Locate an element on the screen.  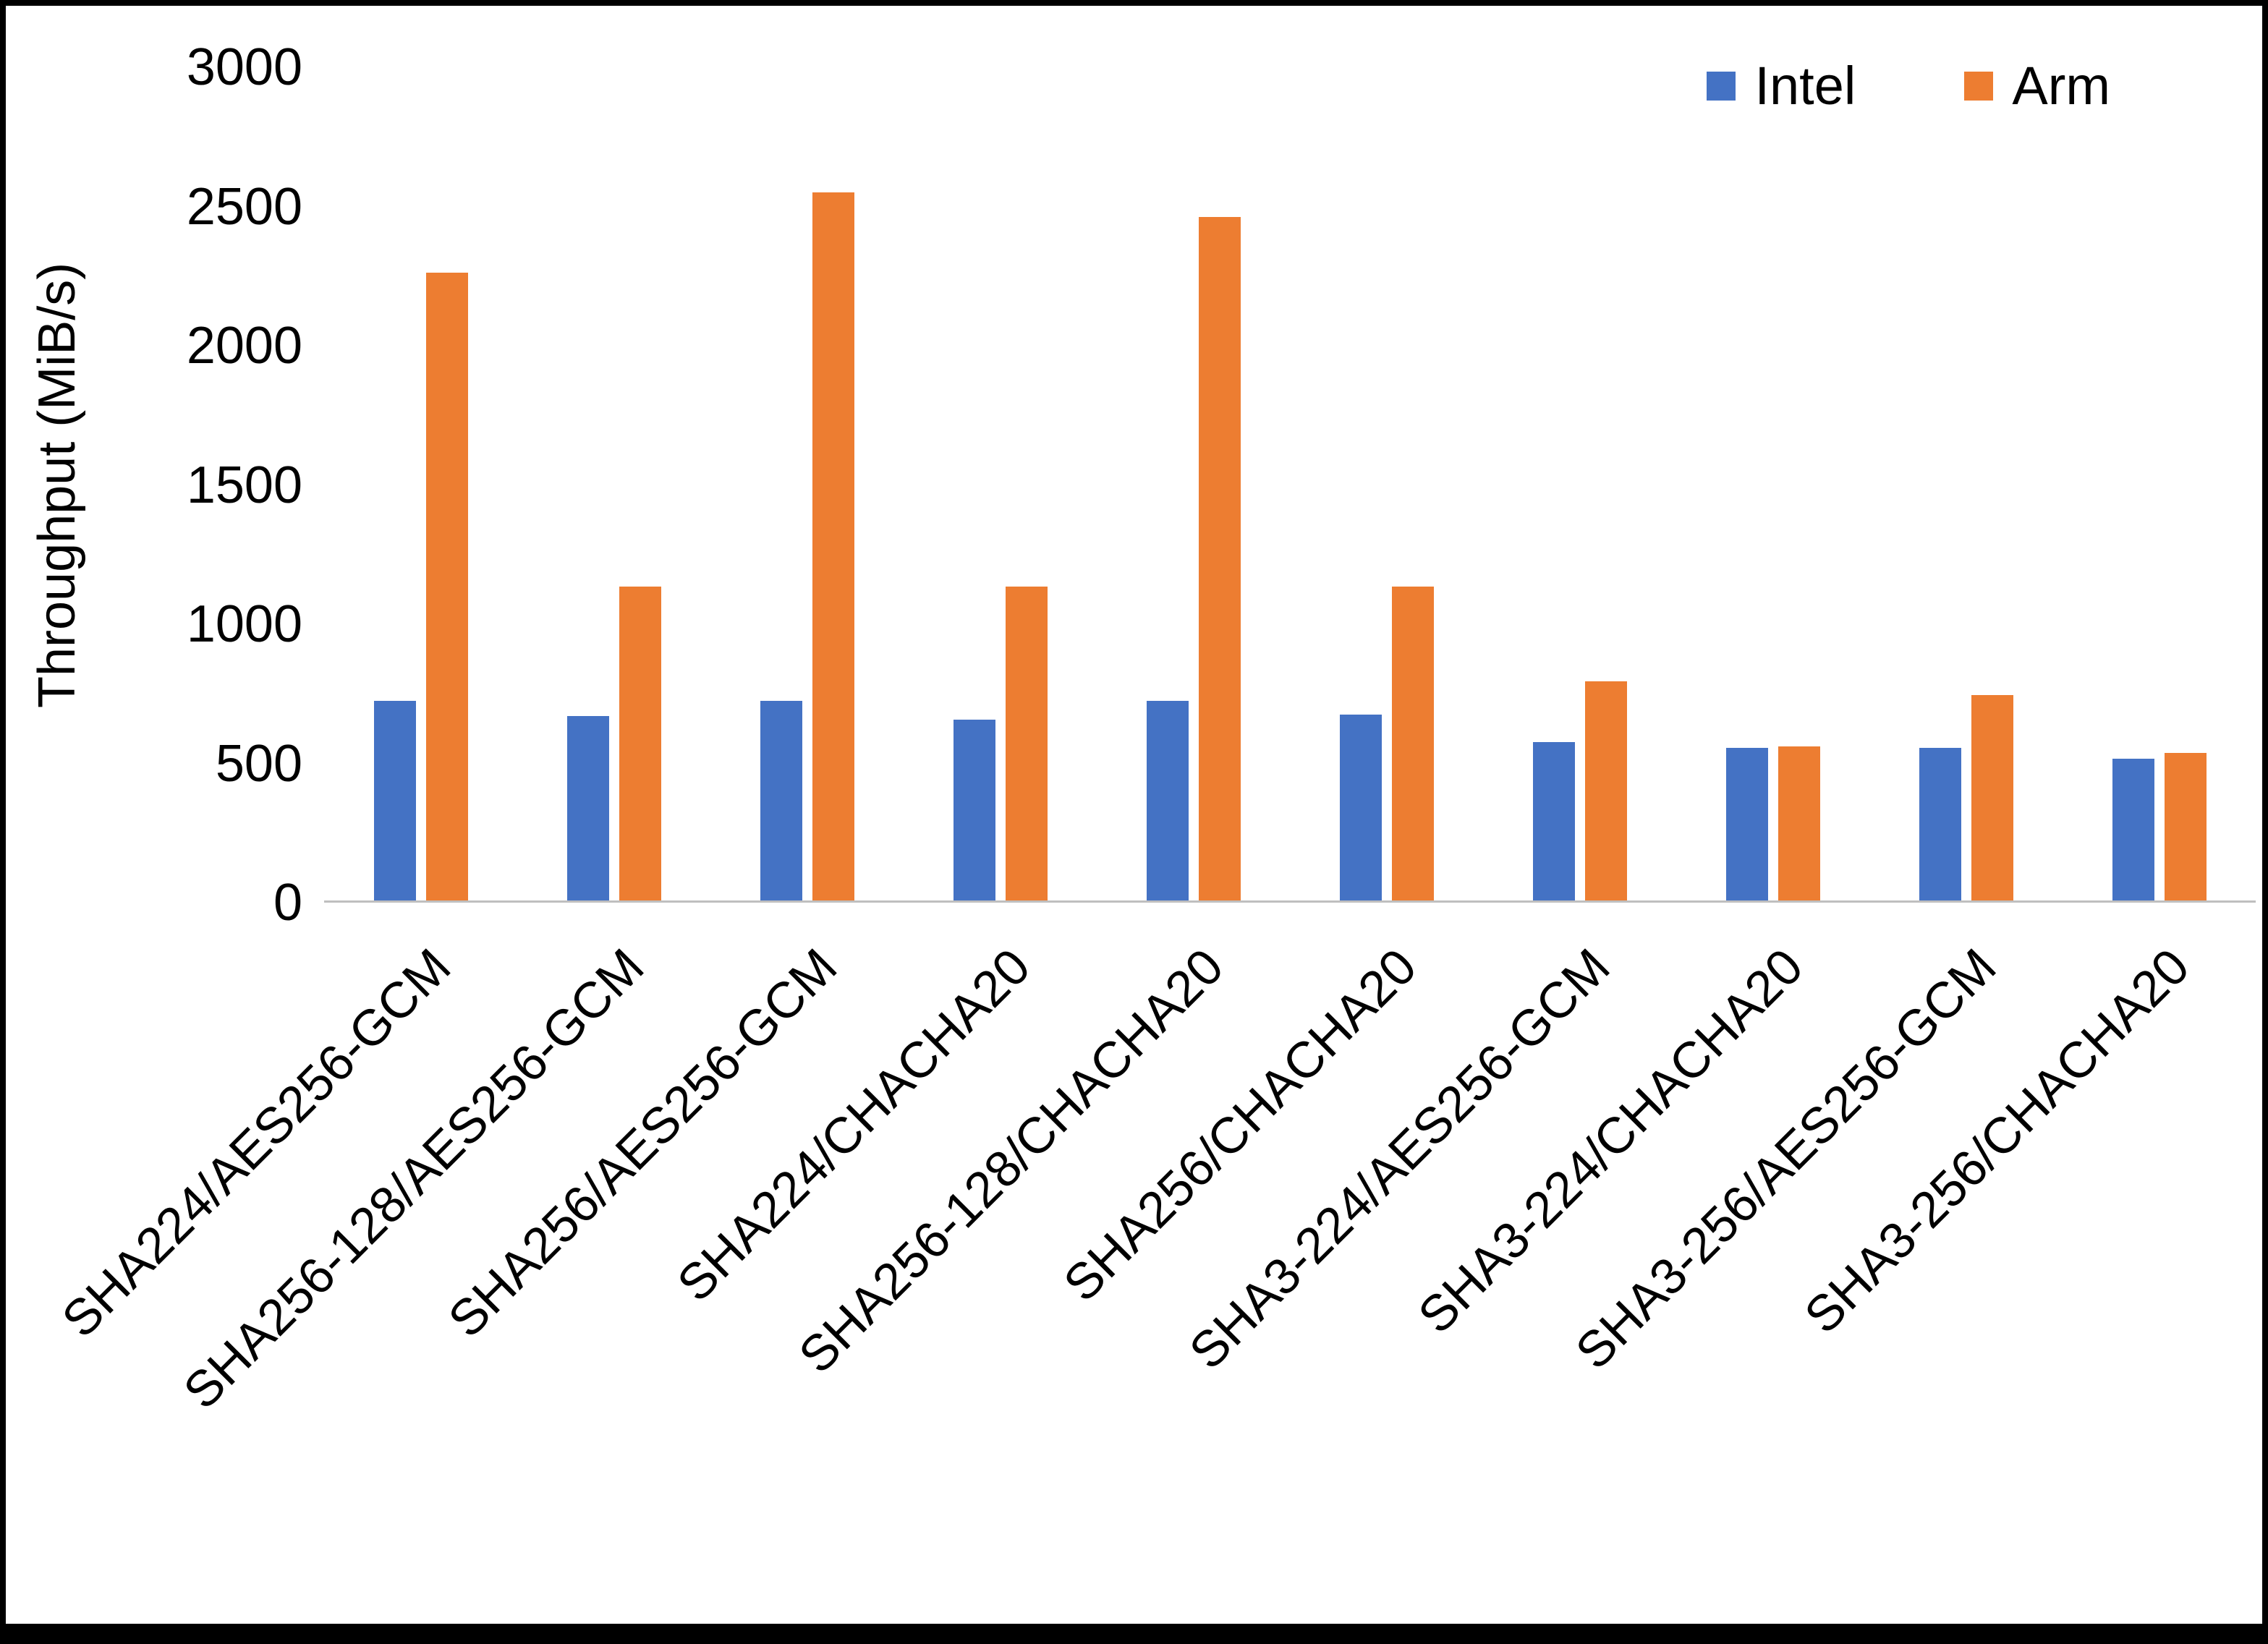
legend: Intel Arm is located at coordinates (1909, 85).